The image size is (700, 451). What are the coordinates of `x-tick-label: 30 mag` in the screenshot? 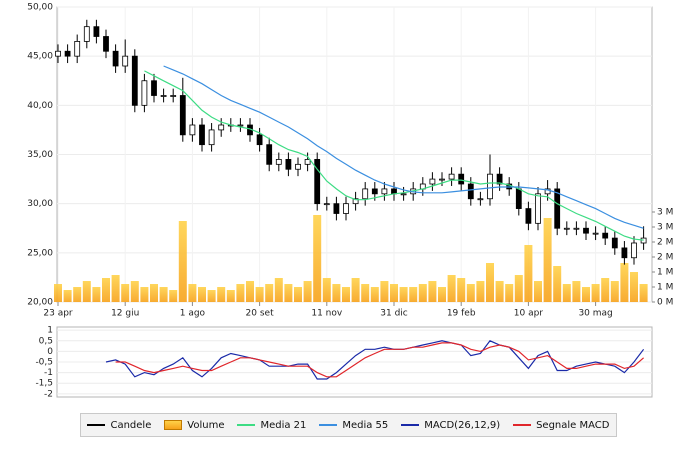 It's located at (595, 314).